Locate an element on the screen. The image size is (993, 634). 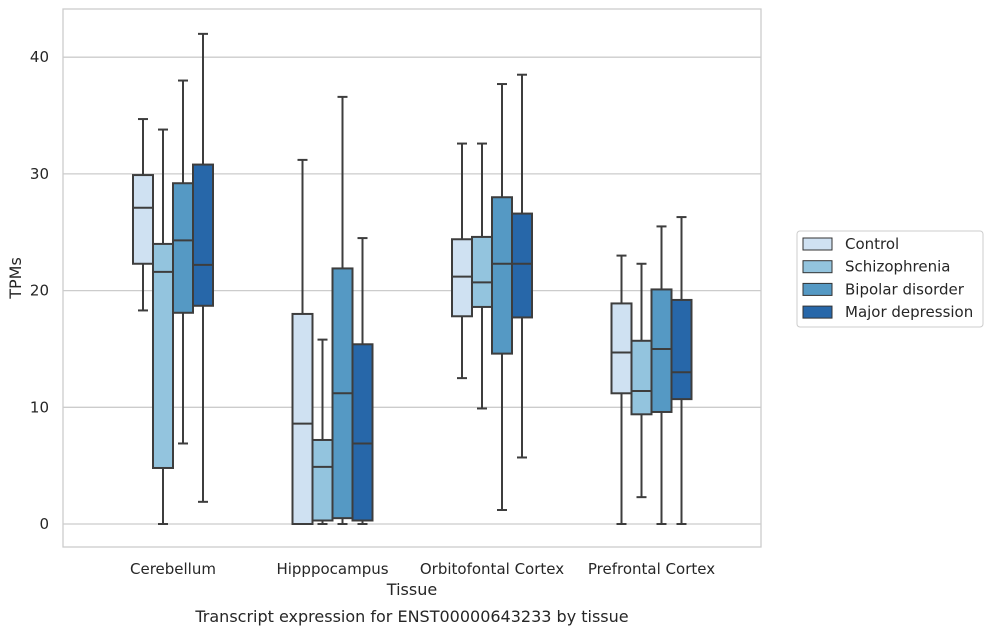
x-tick-label: Orbitofontal Cortex is located at coordinates (492, 569).